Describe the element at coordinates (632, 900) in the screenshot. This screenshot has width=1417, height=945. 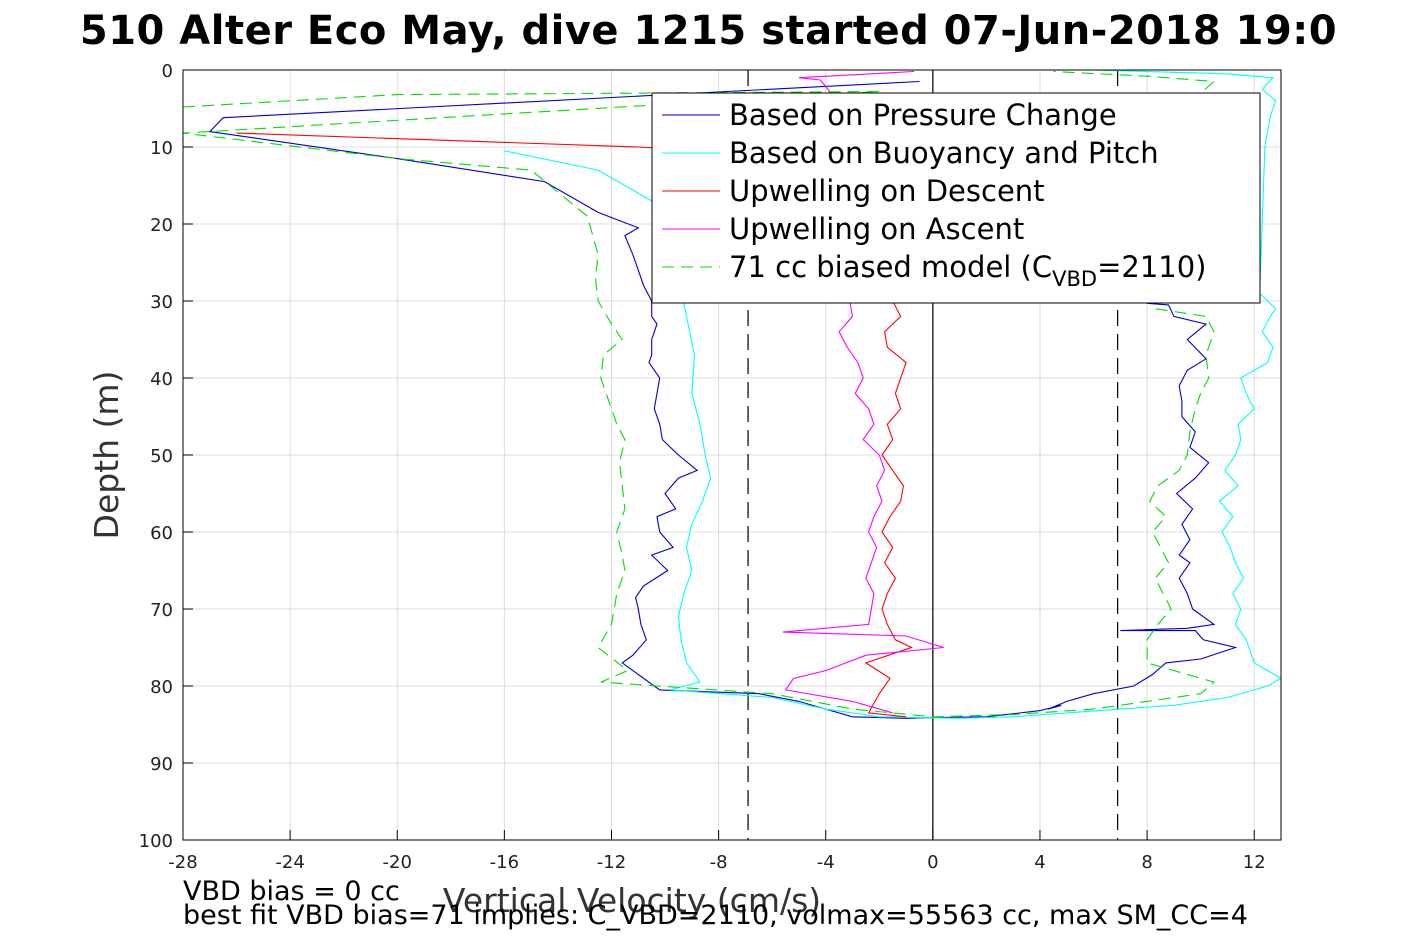
I see `x-axis-label: Vertical Velocity (cm/s)` at that location.